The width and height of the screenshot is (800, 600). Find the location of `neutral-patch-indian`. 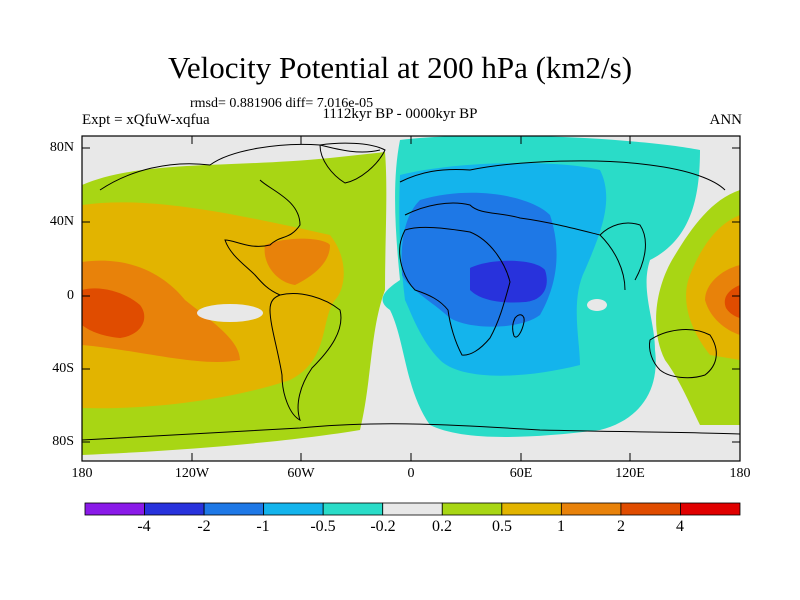

neutral-patch-indian is located at coordinates (597, 305).